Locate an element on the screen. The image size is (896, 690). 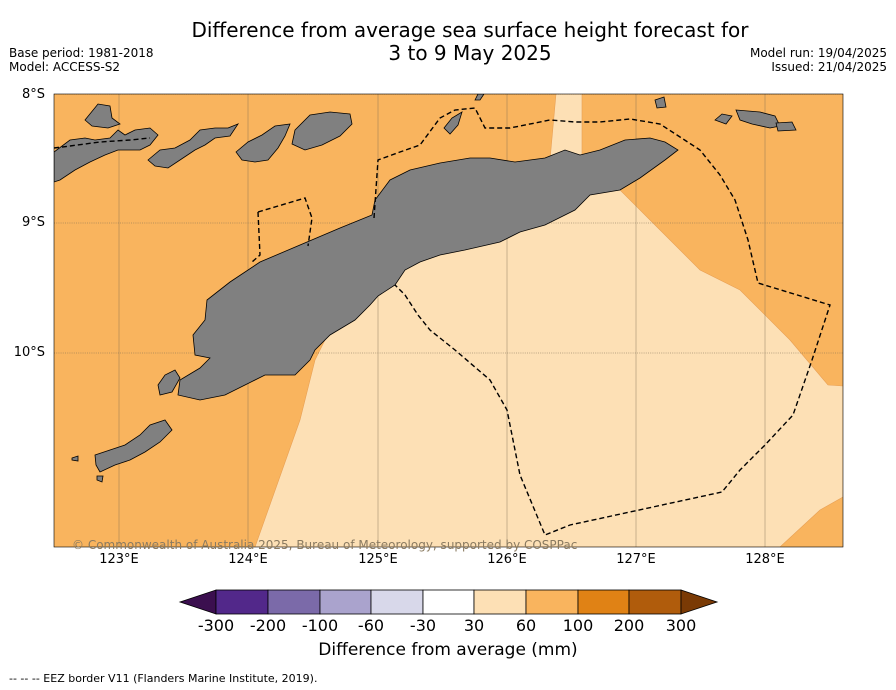
colorbar-swatch-under is located at coordinates (197, 602).